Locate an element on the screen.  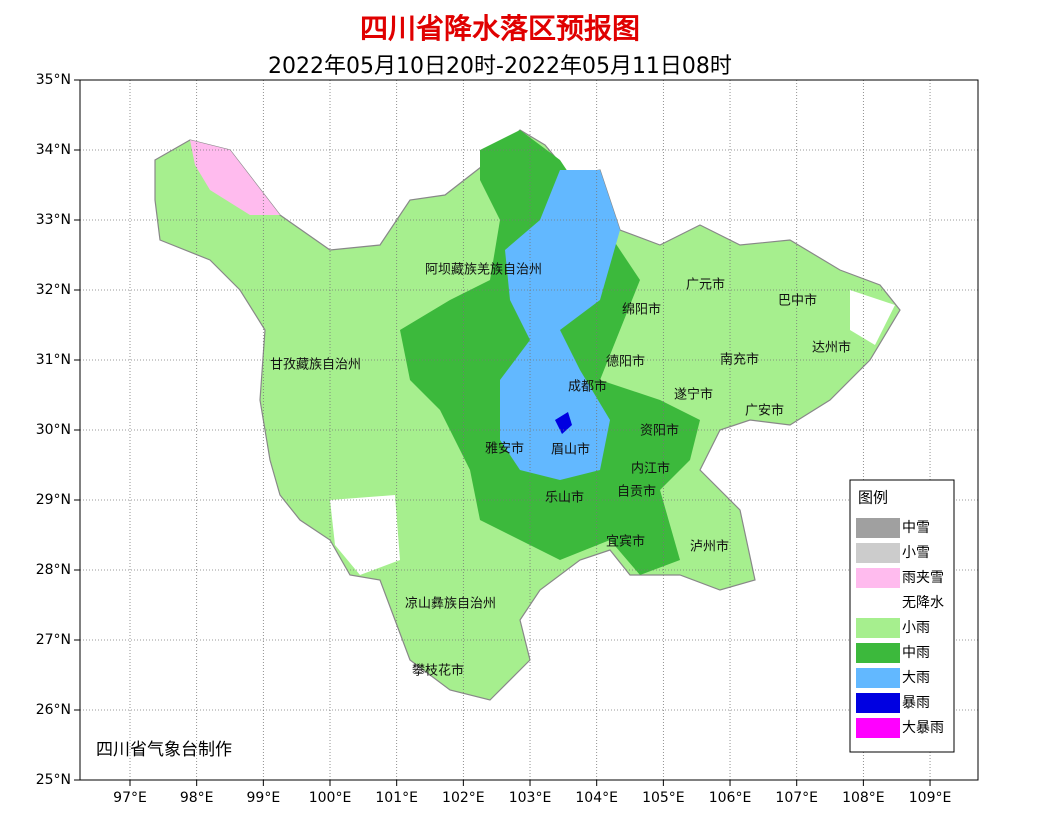
lat-tick-label: 32°N is located at coordinates (53, 290).